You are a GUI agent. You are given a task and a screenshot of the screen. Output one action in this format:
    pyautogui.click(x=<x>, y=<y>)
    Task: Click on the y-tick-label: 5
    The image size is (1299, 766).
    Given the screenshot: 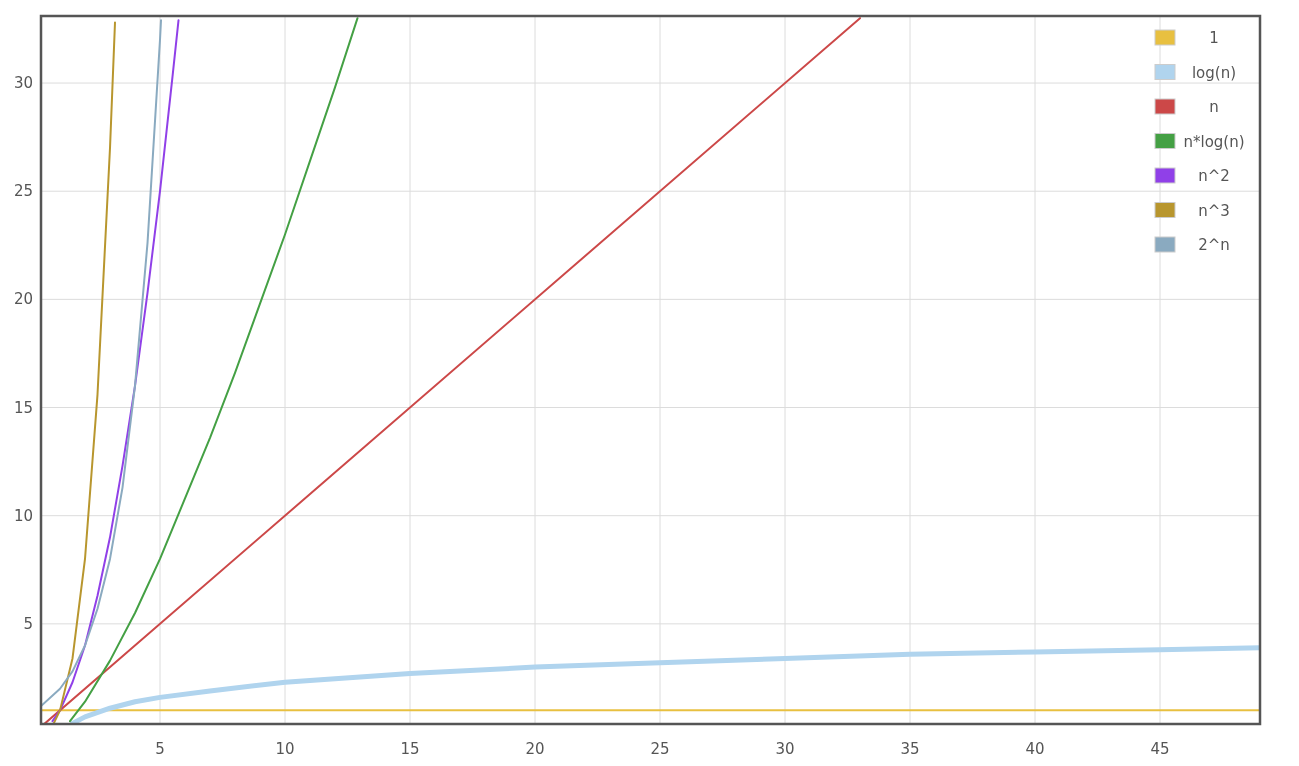 What is the action you would take?
    pyautogui.click(x=28, y=623)
    